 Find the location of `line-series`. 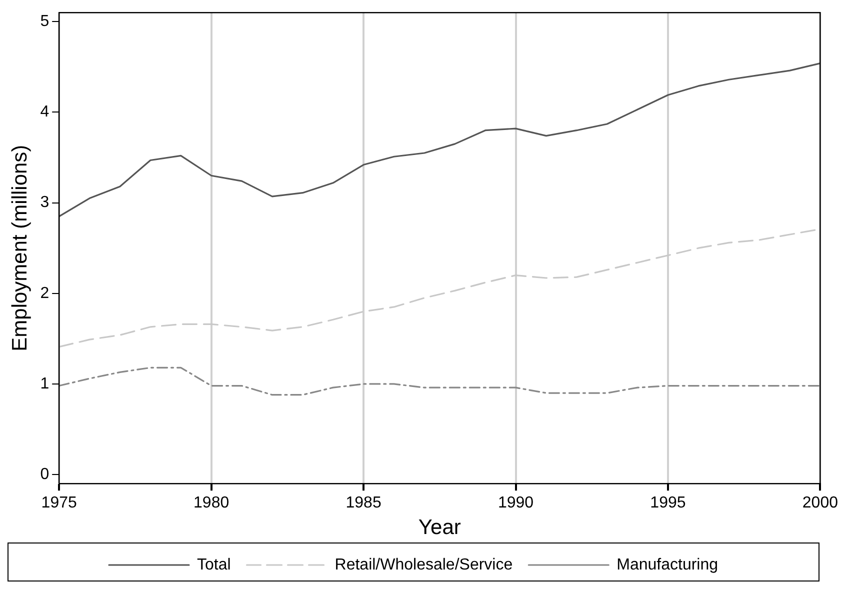

line-series is located at coordinates (439, 381).